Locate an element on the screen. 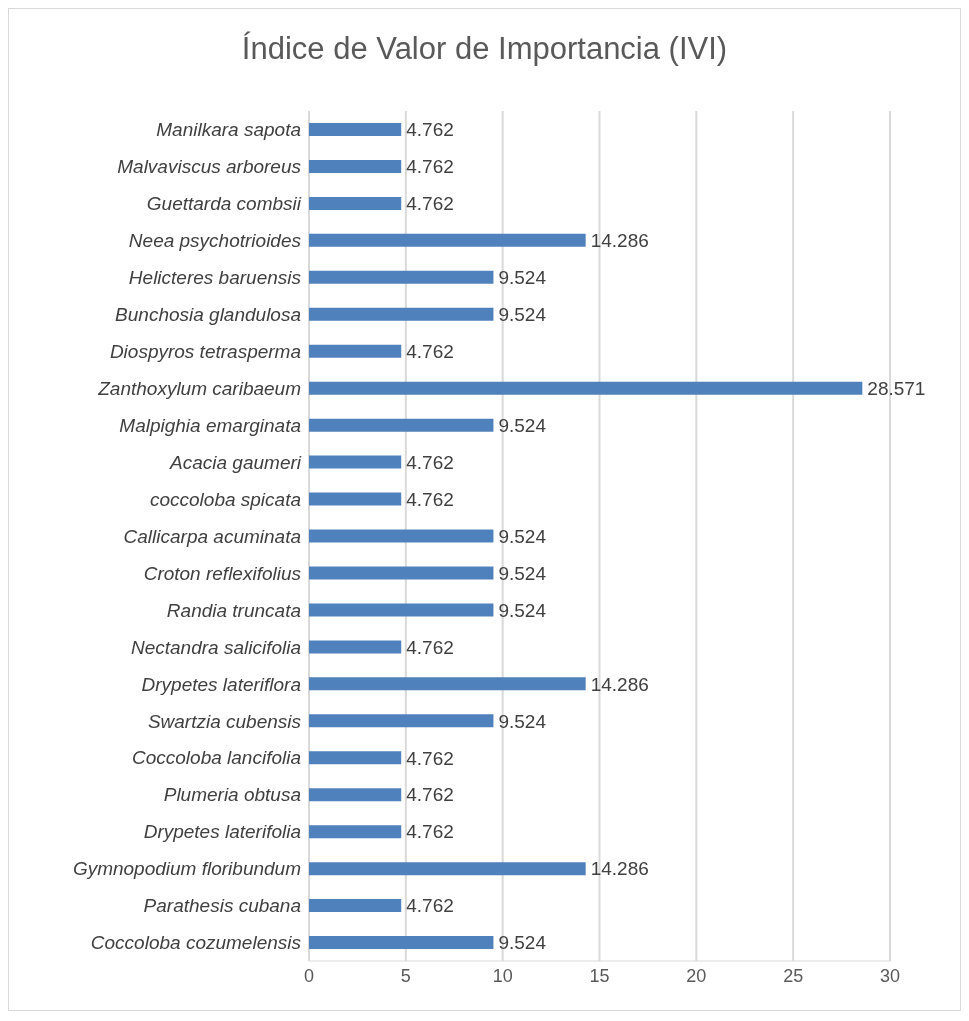 The height and width of the screenshot is (1021, 969). y-tick-label: Gymnopodium floribundum is located at coordinates (186, 869).